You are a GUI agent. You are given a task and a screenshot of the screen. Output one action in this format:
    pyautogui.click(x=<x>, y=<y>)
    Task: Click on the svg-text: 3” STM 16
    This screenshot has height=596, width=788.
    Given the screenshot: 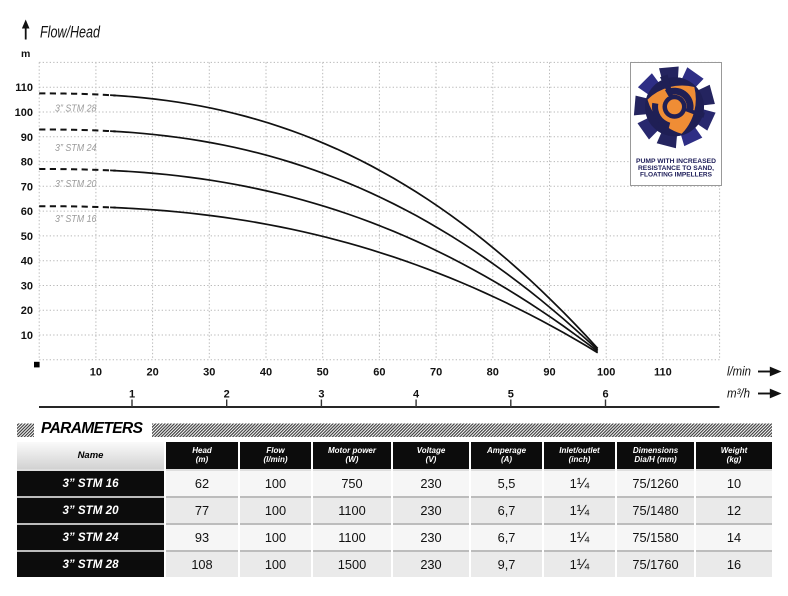 What is the action you would take?
    pyautogui.click(x=76, y=219)
    